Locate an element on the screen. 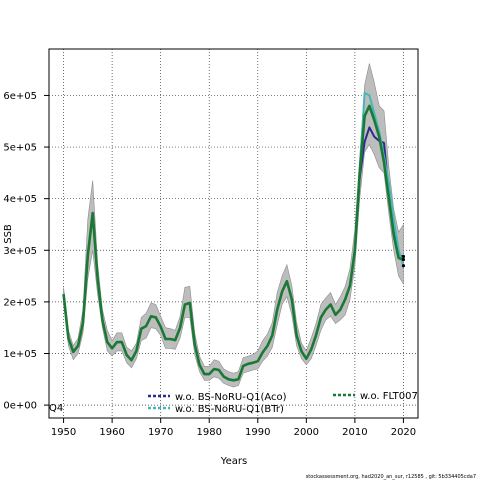 The image size is (480, 480). x-axis: 1950 1960 1970 1980 1990 2000 2010 2020 is located at coordinates (233, 428).